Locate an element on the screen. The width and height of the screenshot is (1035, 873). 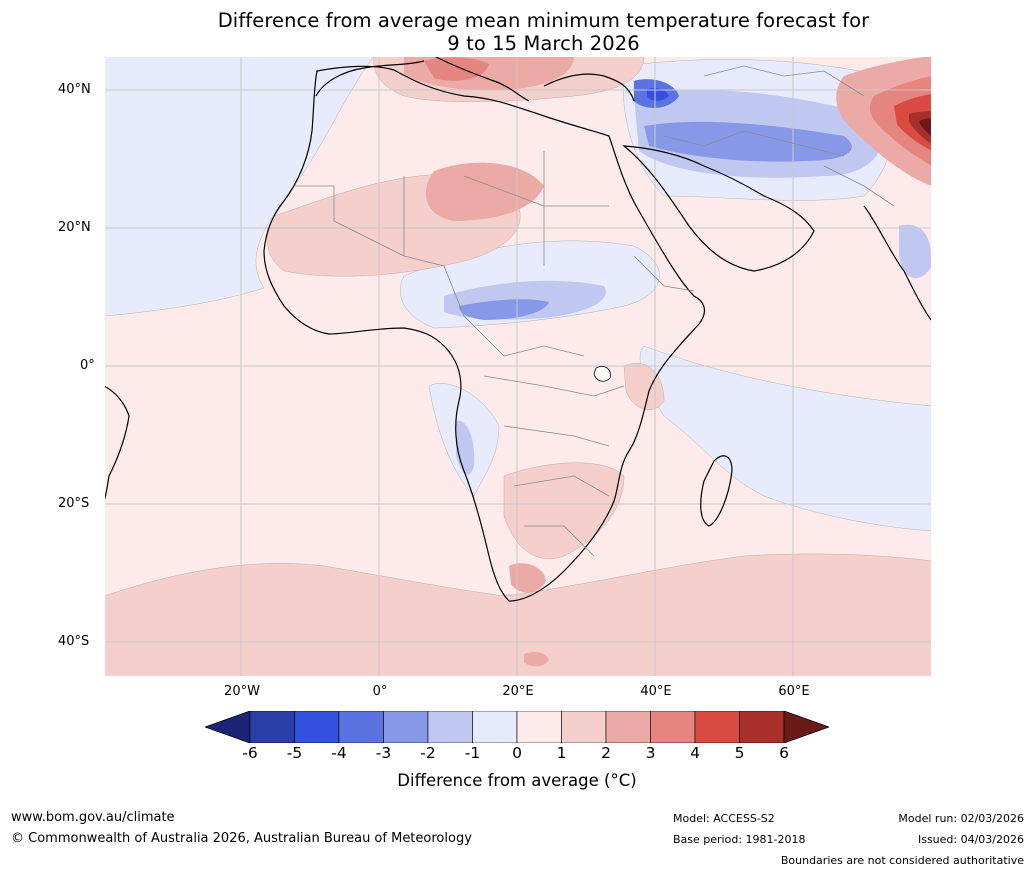
south-africa-anomaly-plus2 is located at coordinates (527, 578).